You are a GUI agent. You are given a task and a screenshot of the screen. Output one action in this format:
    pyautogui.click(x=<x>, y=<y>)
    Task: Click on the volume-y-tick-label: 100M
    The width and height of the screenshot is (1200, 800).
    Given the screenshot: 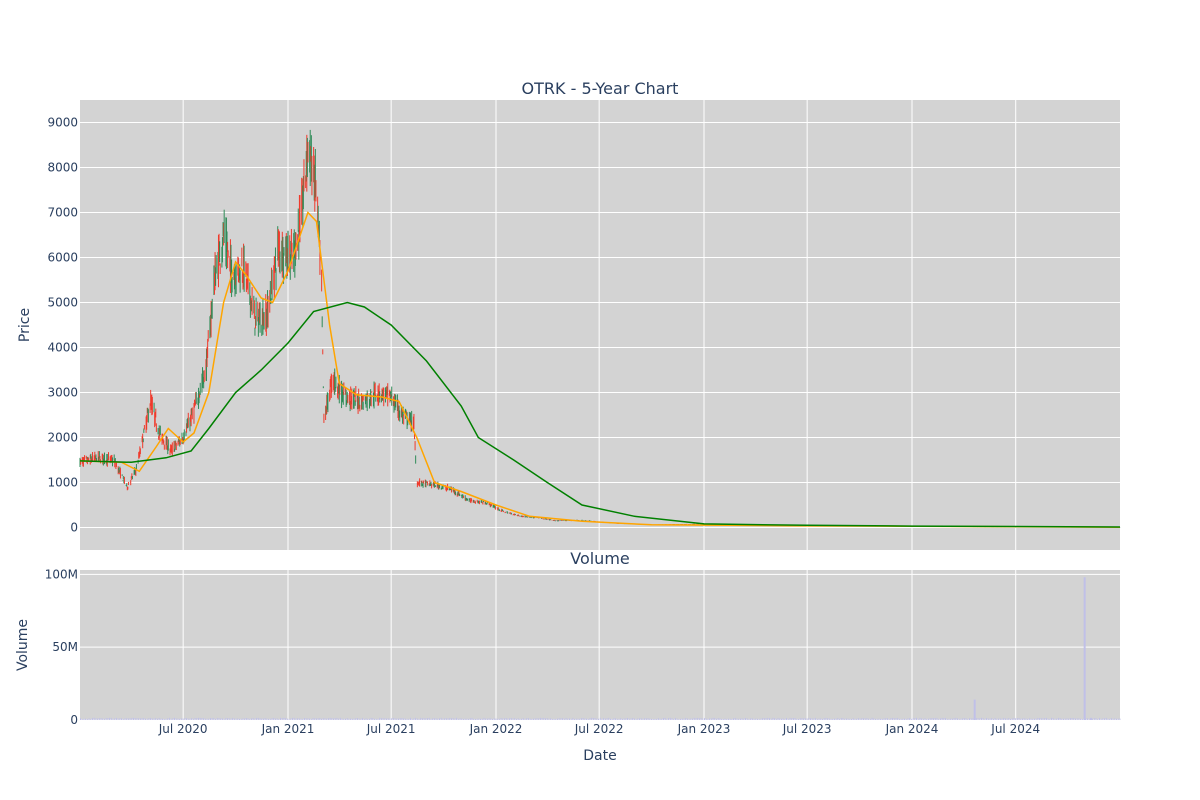 What is the action you would take?
    pyautogui.click(x=61, y=574)
    